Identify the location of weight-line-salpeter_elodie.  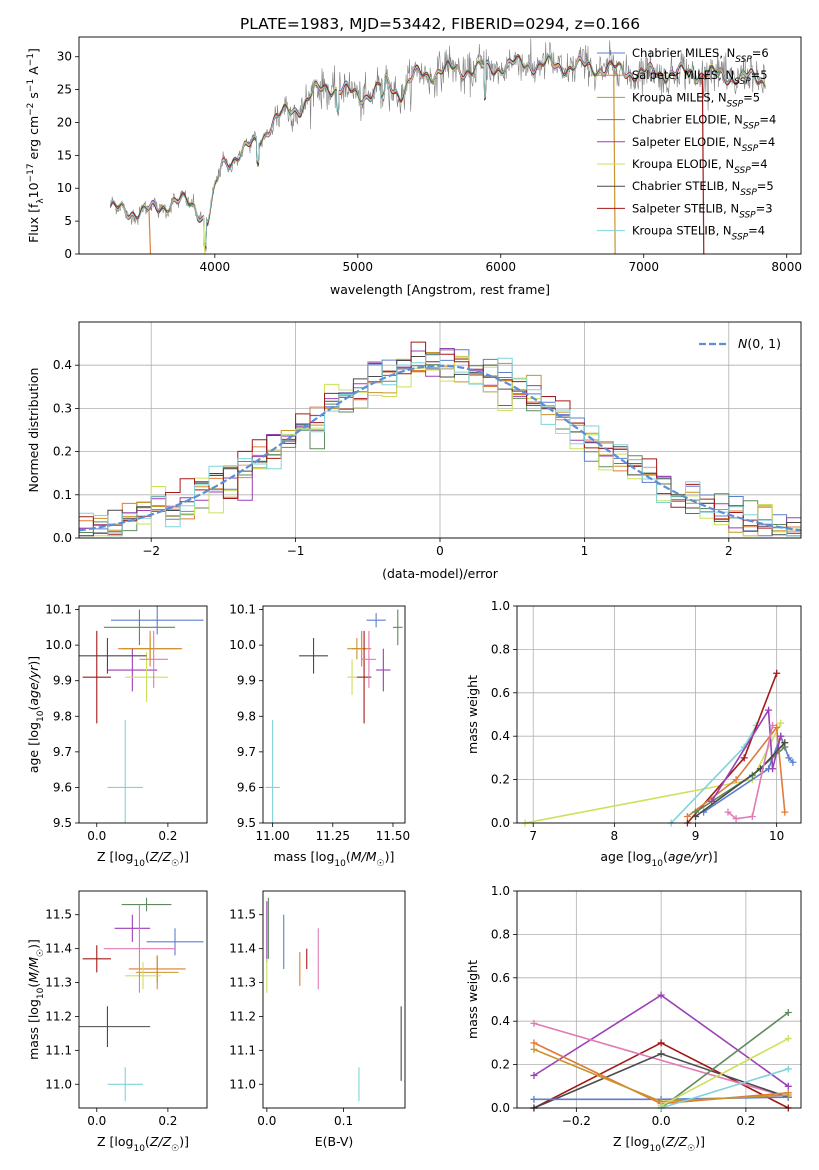
(746, 754).